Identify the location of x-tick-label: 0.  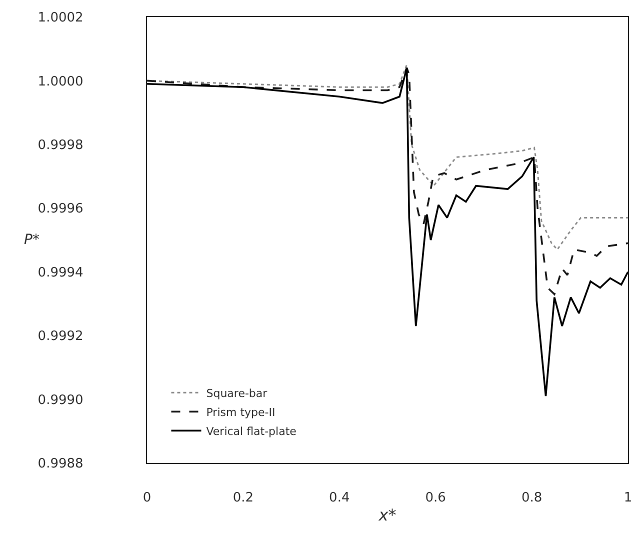
(147, 498).